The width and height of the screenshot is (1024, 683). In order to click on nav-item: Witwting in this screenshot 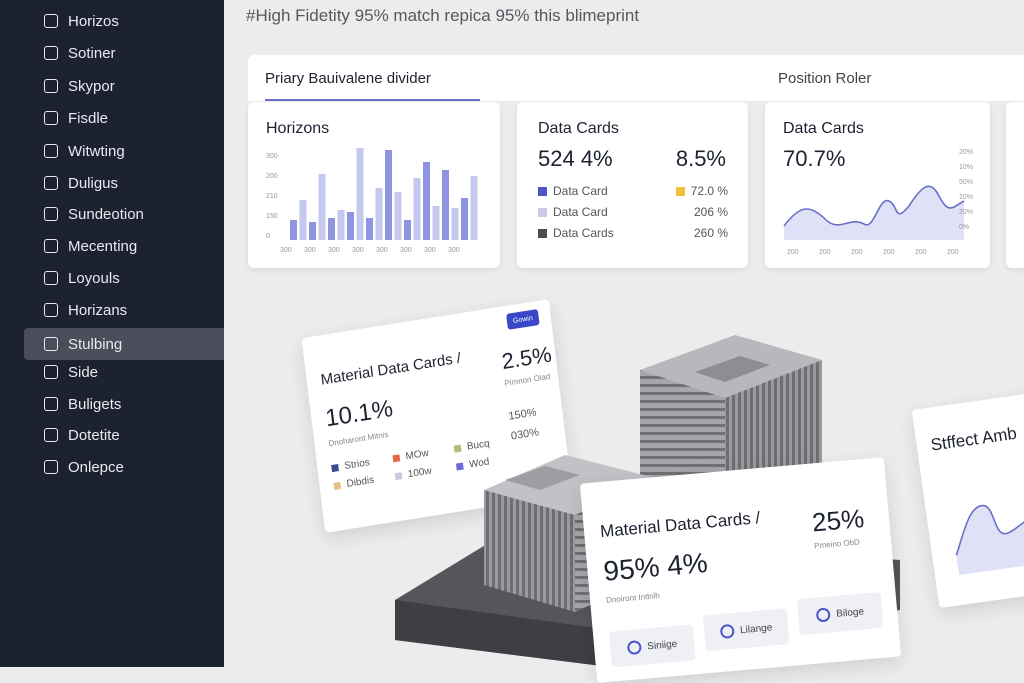, I will do `click(124, 151)`.